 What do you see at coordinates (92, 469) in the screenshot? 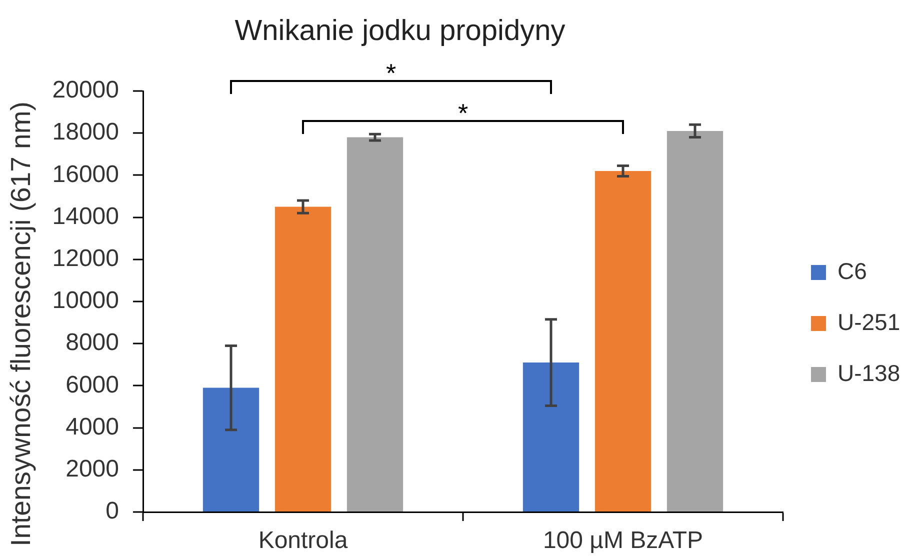
I see `y-tick-label: 2000` at bounding box center [92, 469].